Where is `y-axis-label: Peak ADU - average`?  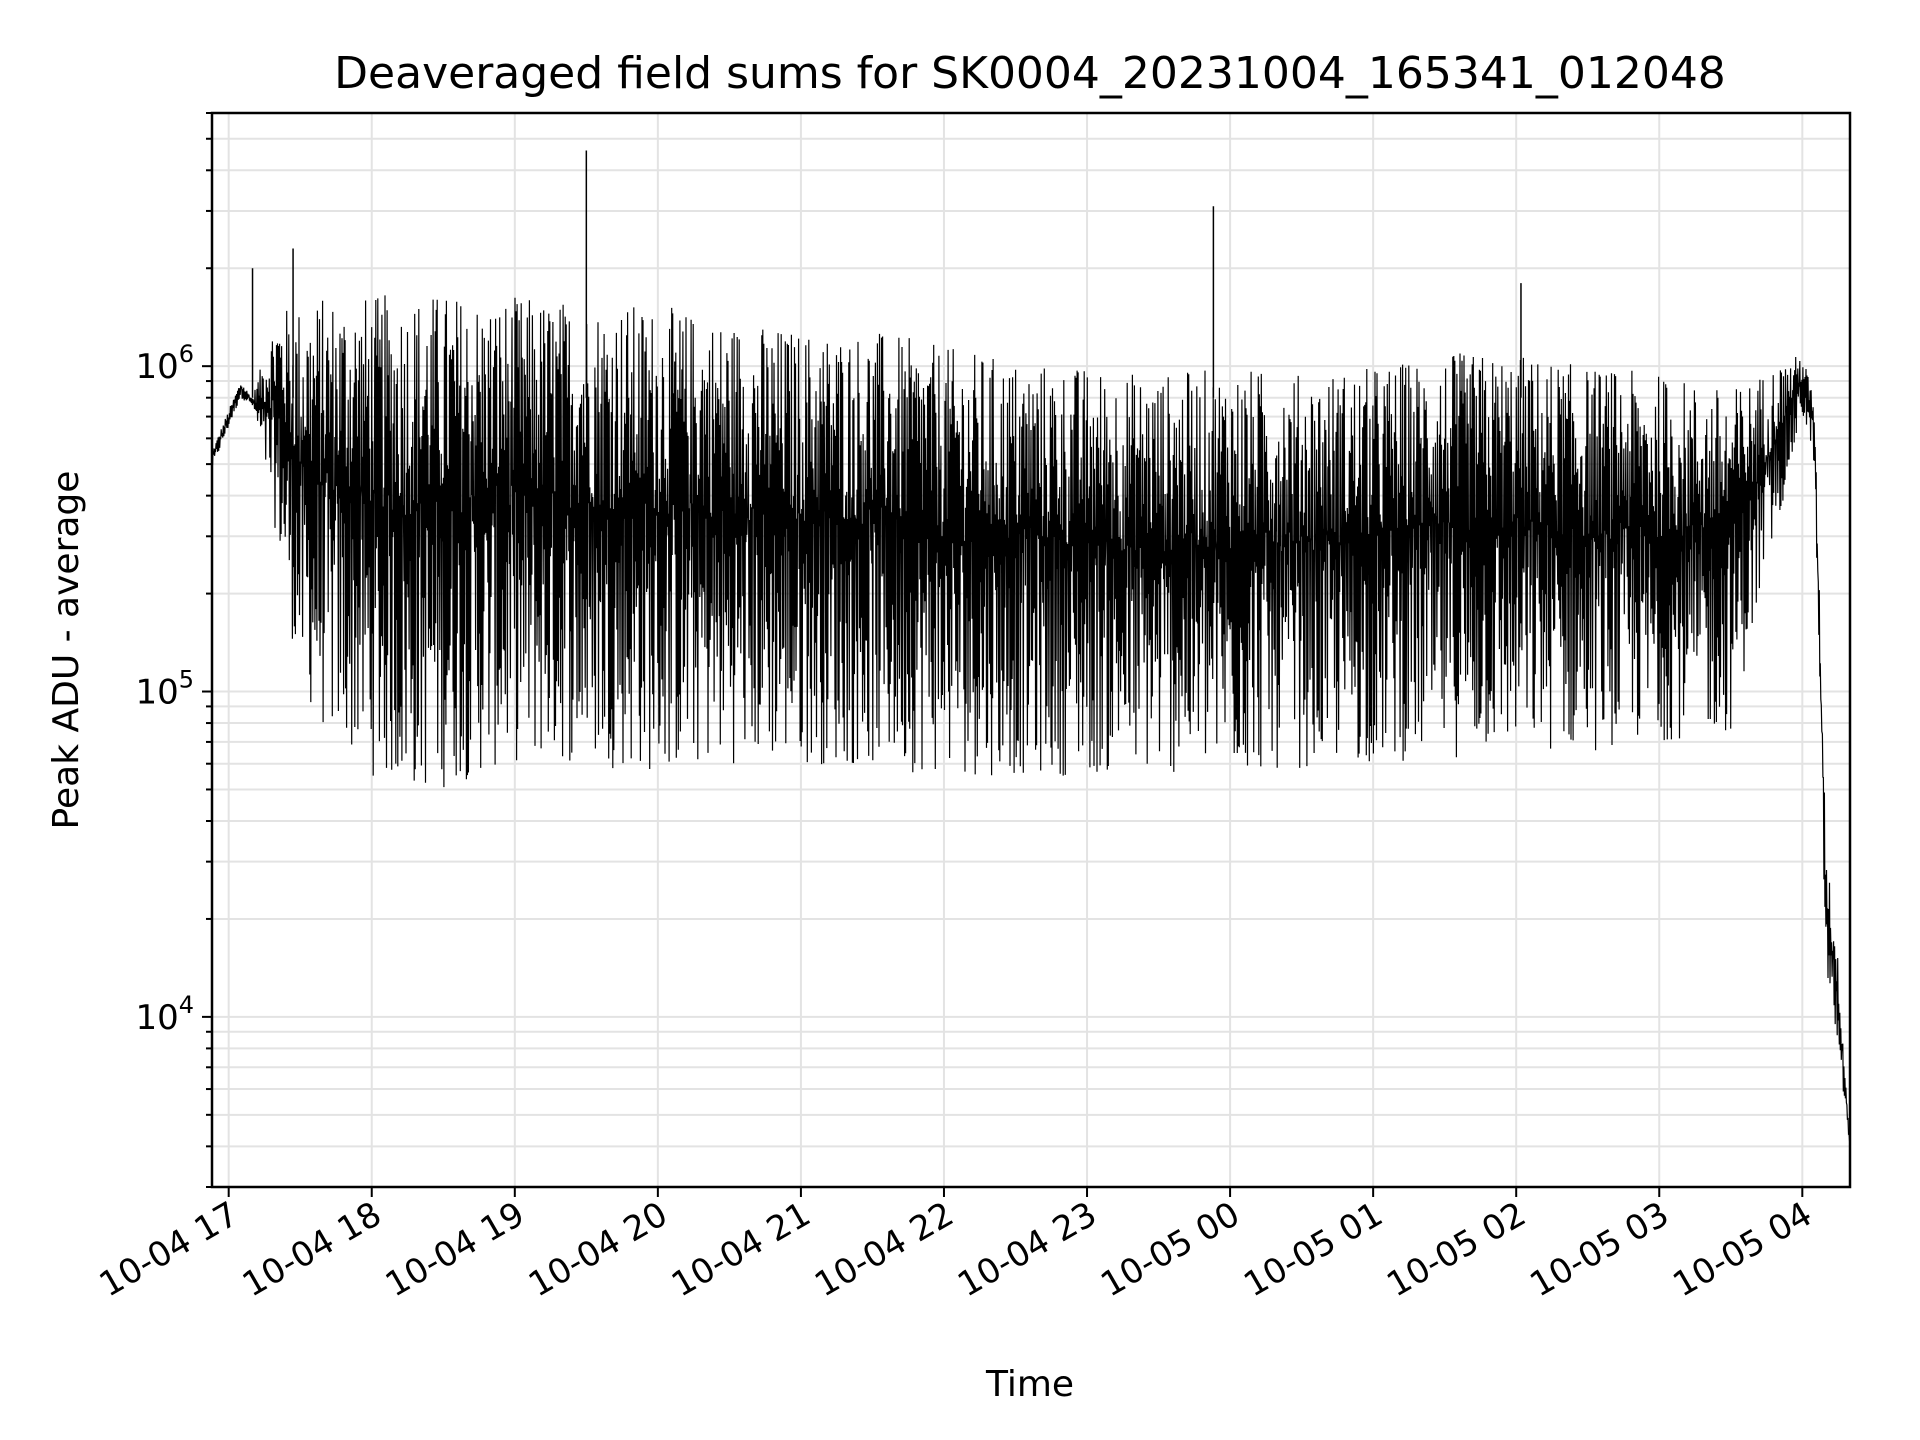
y-axis-label: Peak ADU - average is located at coordinates (66, 650).